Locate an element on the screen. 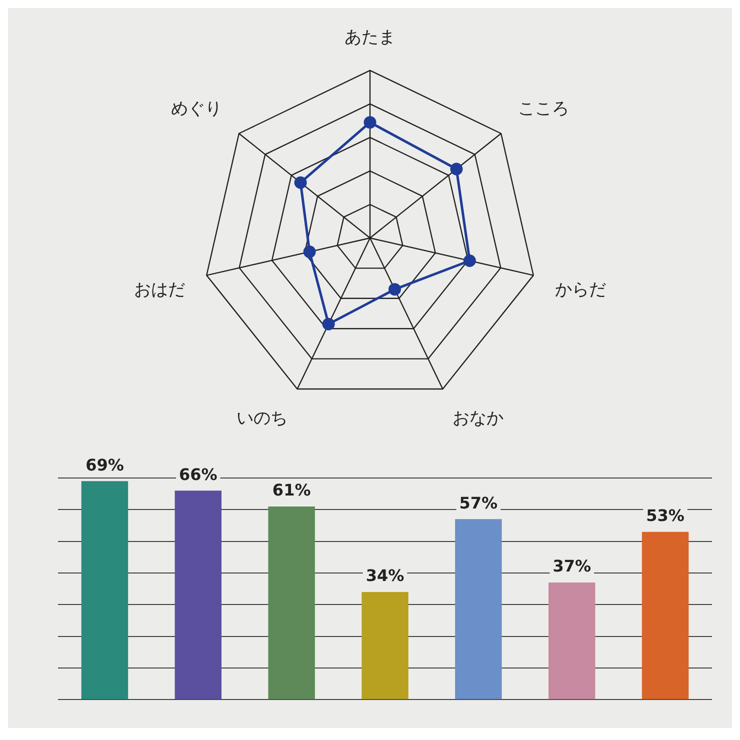 The height and width of the screenshot is (740, 740). spoke-label: からだ is located at coordinates (580, 290).